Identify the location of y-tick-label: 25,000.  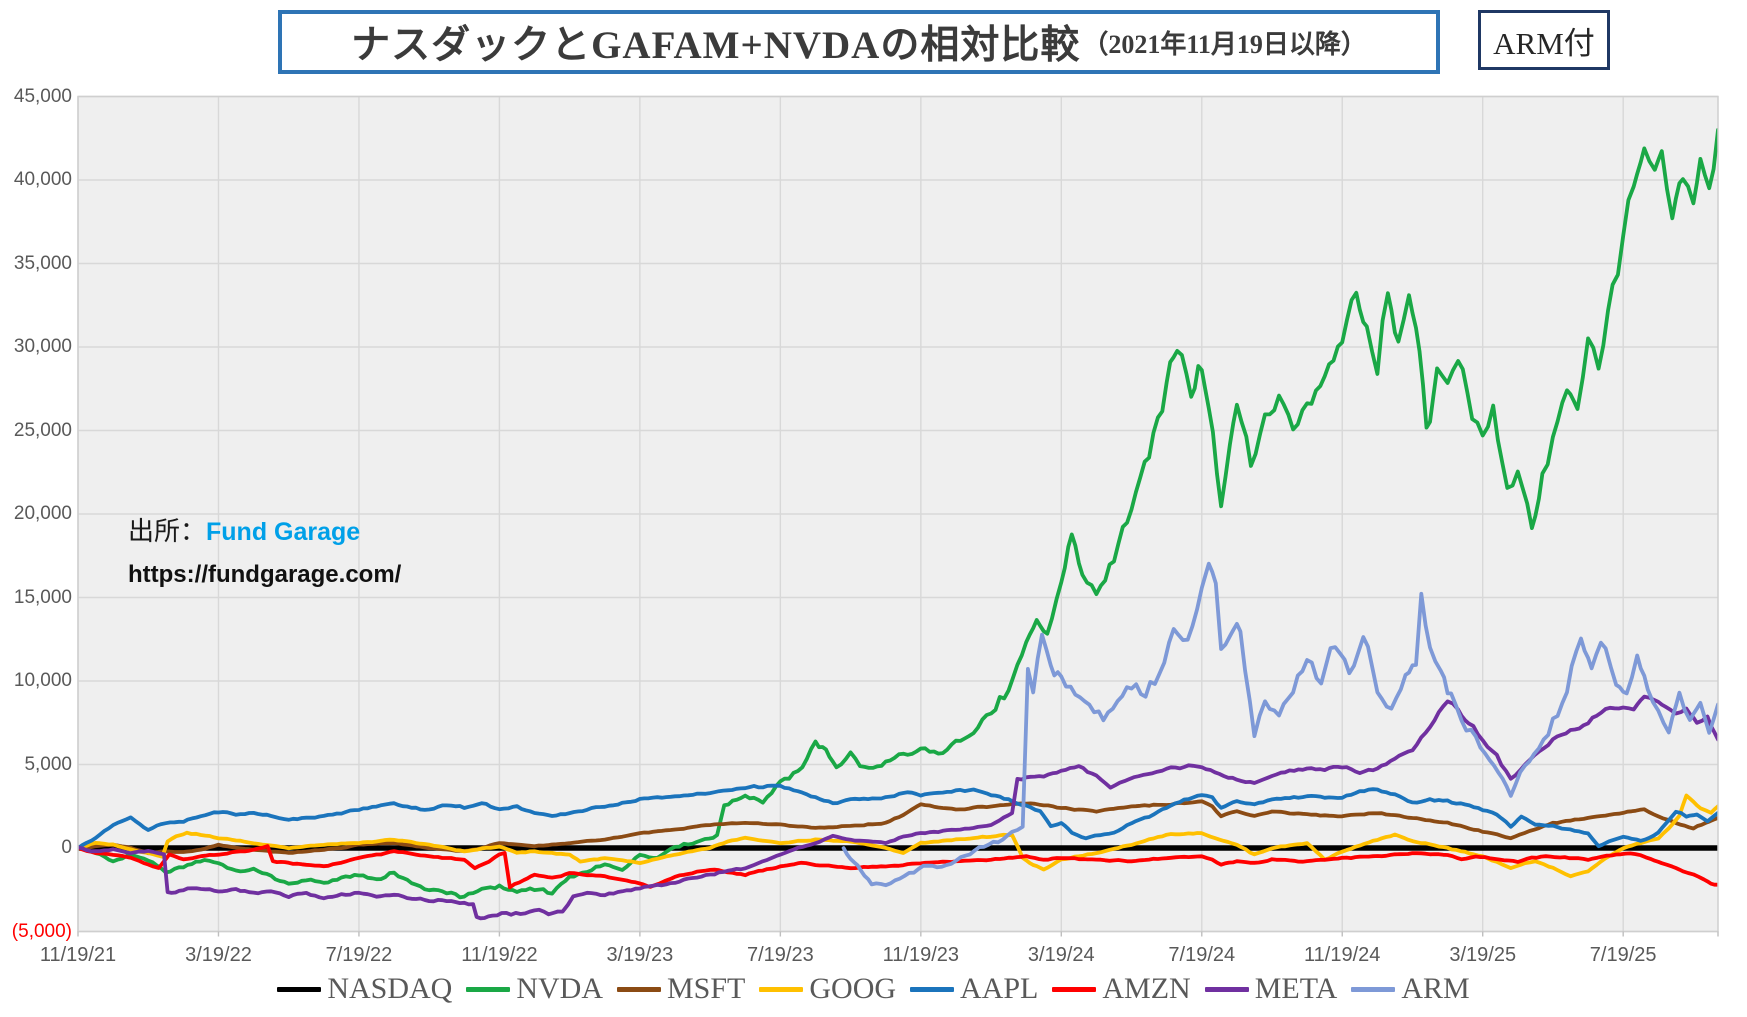
(42, 430).